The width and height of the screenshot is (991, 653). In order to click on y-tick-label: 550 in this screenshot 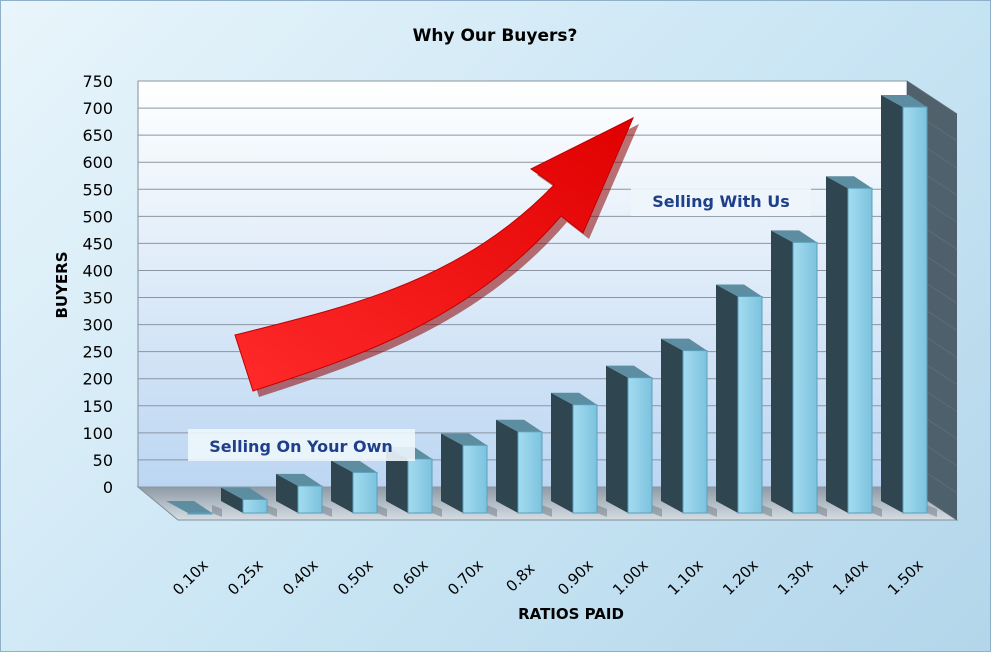, I will do `click(97, 189)`.